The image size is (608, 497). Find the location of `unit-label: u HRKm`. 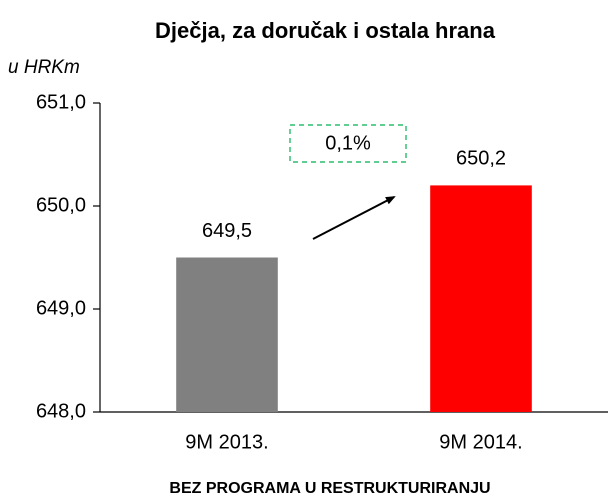

unit-label: u HRKm is located at coordinates (44, 67).